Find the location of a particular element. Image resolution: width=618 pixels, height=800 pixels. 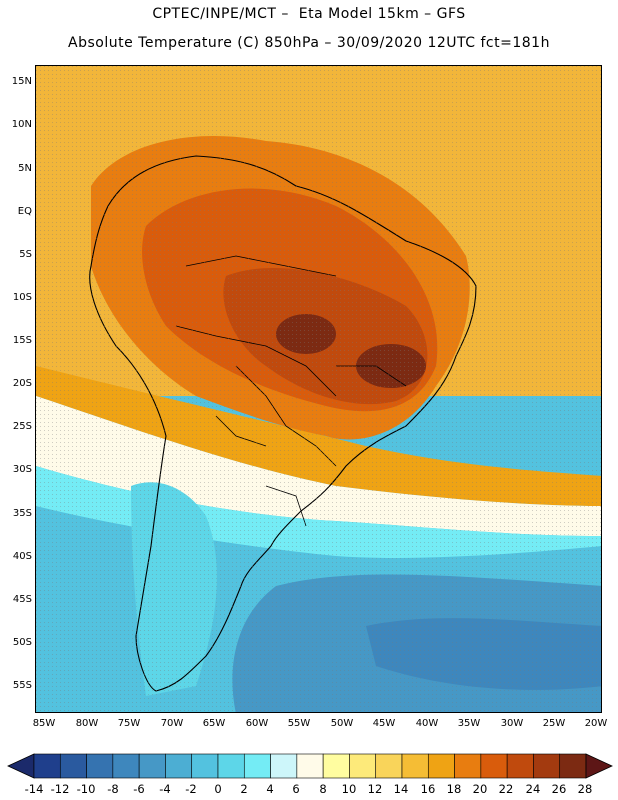

colorbar-label: 10 is located at coordinates (349, 789).